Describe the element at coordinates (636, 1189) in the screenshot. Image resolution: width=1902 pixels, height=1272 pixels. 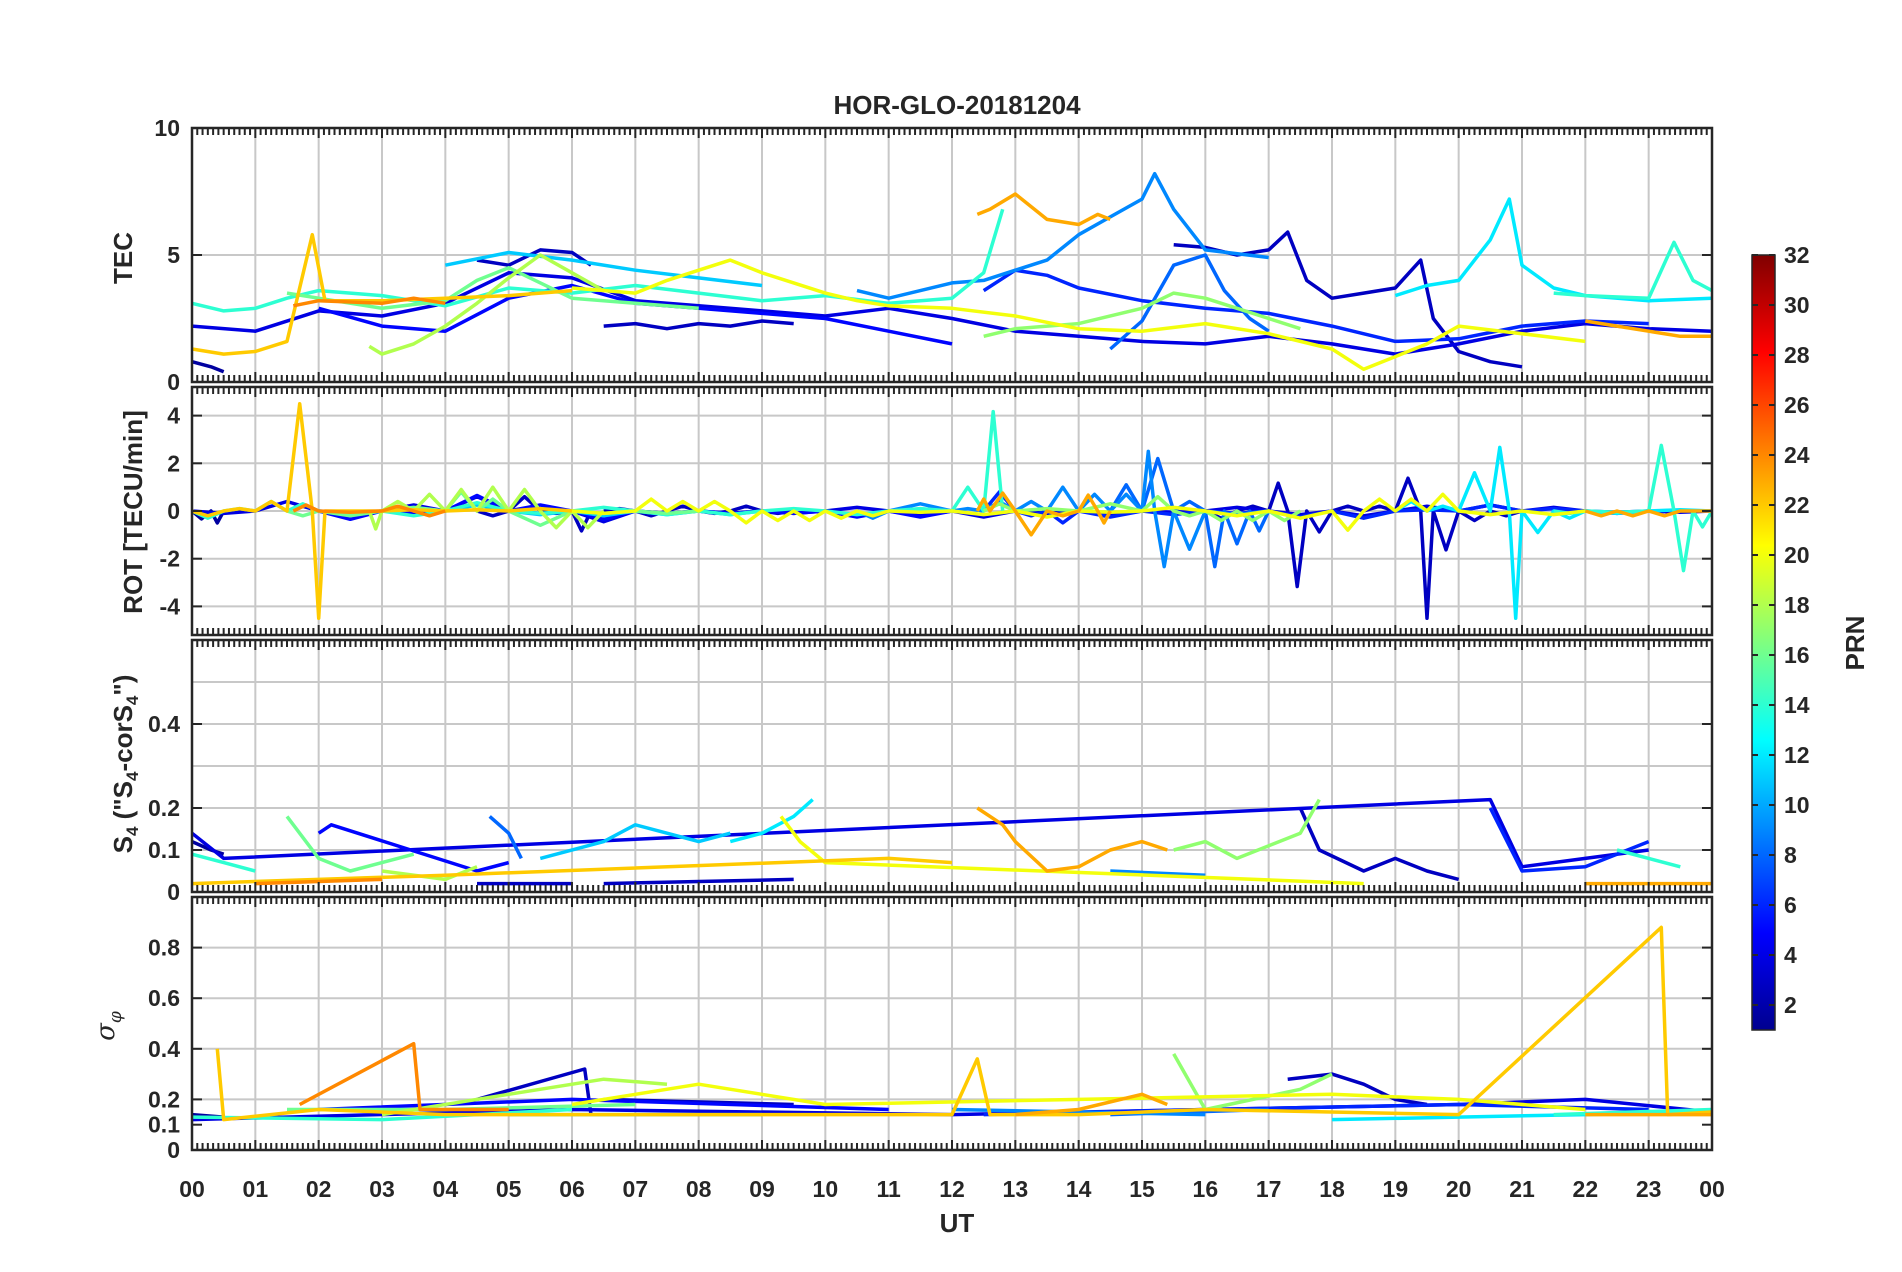
I see `x-tick-label: 07` at that location.